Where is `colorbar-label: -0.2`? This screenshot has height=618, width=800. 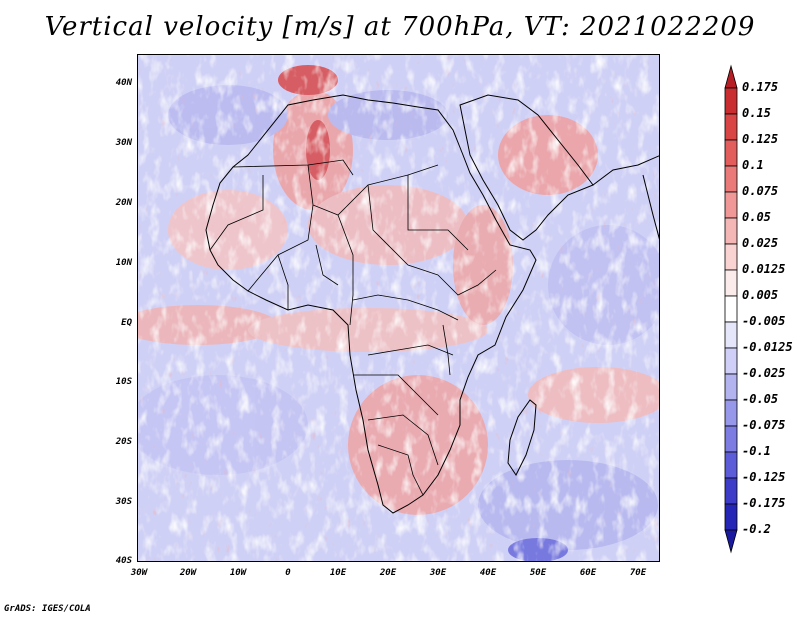 colorbar-label: -0.2 is located at coordinates (756, 529).